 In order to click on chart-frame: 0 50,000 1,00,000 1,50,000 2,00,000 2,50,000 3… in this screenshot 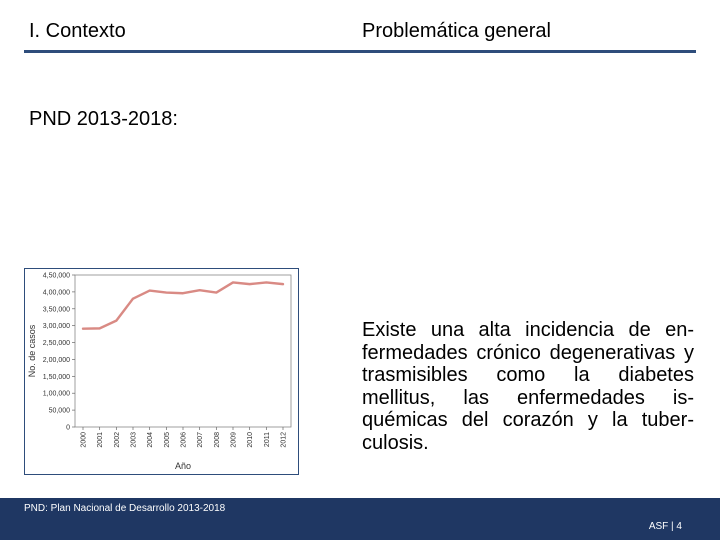, I will do `click(161, 371)`.